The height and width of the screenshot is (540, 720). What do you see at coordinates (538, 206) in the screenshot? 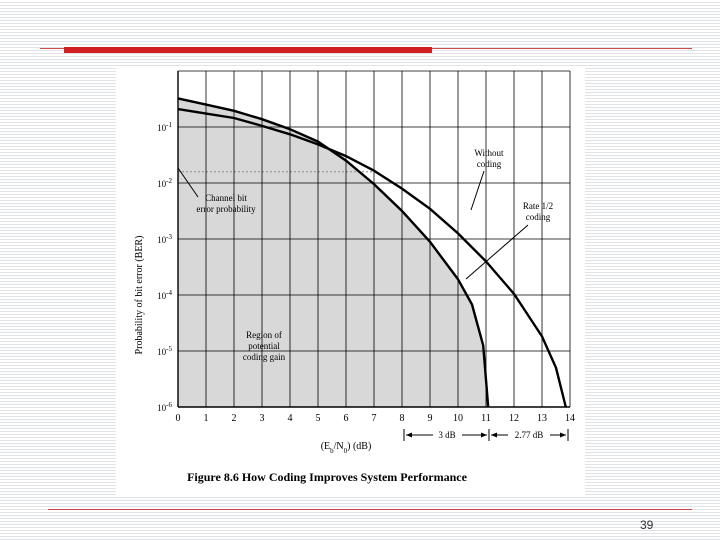
I see `rate-half-line1: Rate 1/2` at bounding box center [538, 206].